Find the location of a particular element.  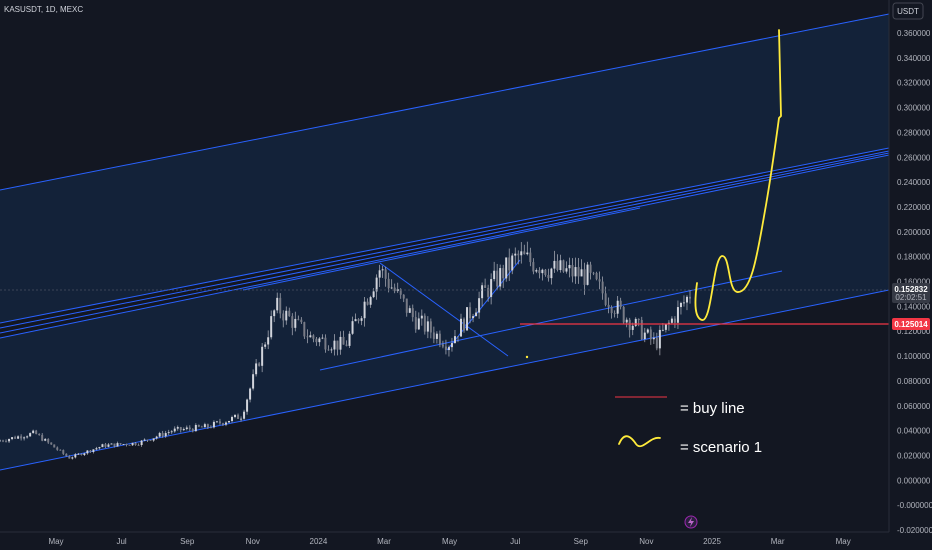

currency-button-label: USDT is located at coordinates (908, 11).